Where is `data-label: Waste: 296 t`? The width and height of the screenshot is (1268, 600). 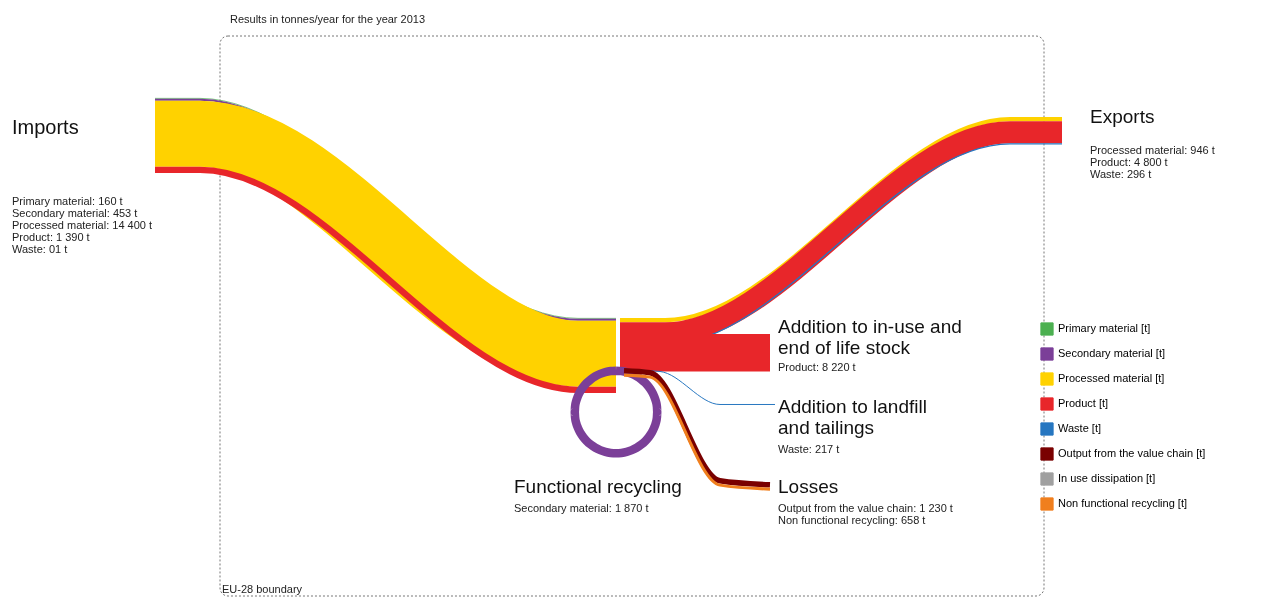
data-label: Waste: 296 t is located at coordinates (1121, 174).